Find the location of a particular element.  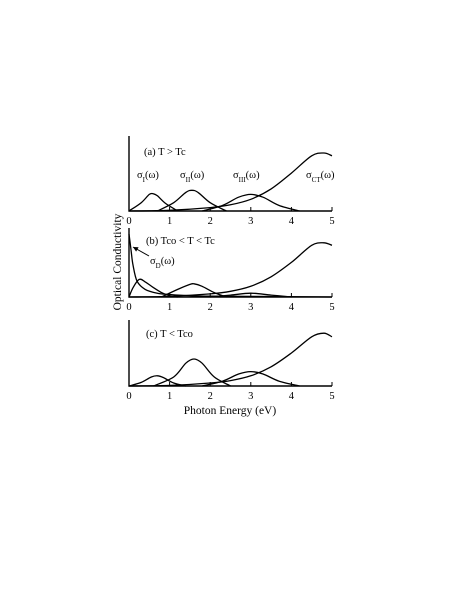

series-label: σIII(ω) is located at coordinates (246, 177).